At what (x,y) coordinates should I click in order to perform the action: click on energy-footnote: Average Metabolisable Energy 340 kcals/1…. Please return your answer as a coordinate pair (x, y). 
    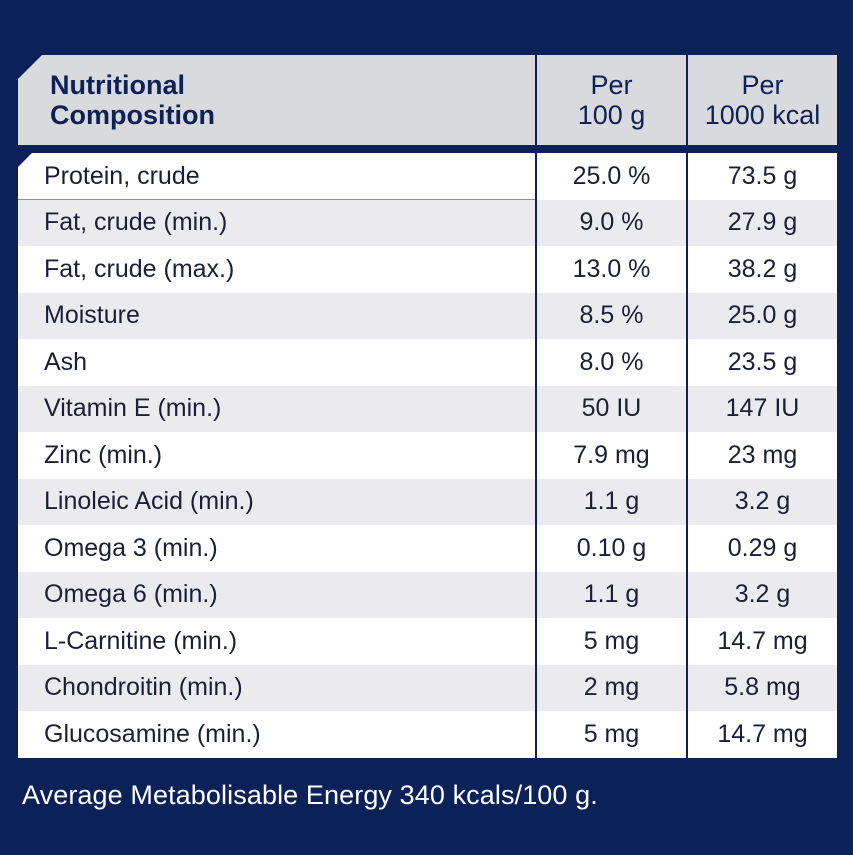
    Looking at the image, I should click on (310, 795).